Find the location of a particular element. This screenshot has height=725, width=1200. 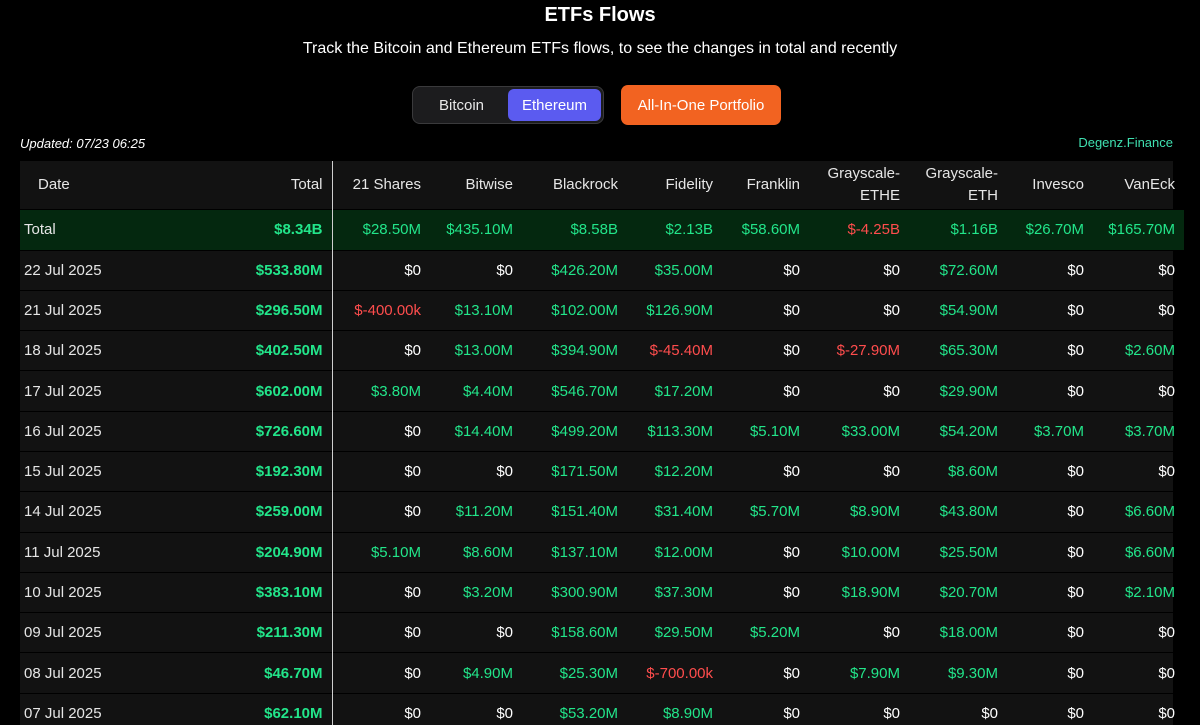

row-total-cell: $46.70M is located at coordinates (224, 673).